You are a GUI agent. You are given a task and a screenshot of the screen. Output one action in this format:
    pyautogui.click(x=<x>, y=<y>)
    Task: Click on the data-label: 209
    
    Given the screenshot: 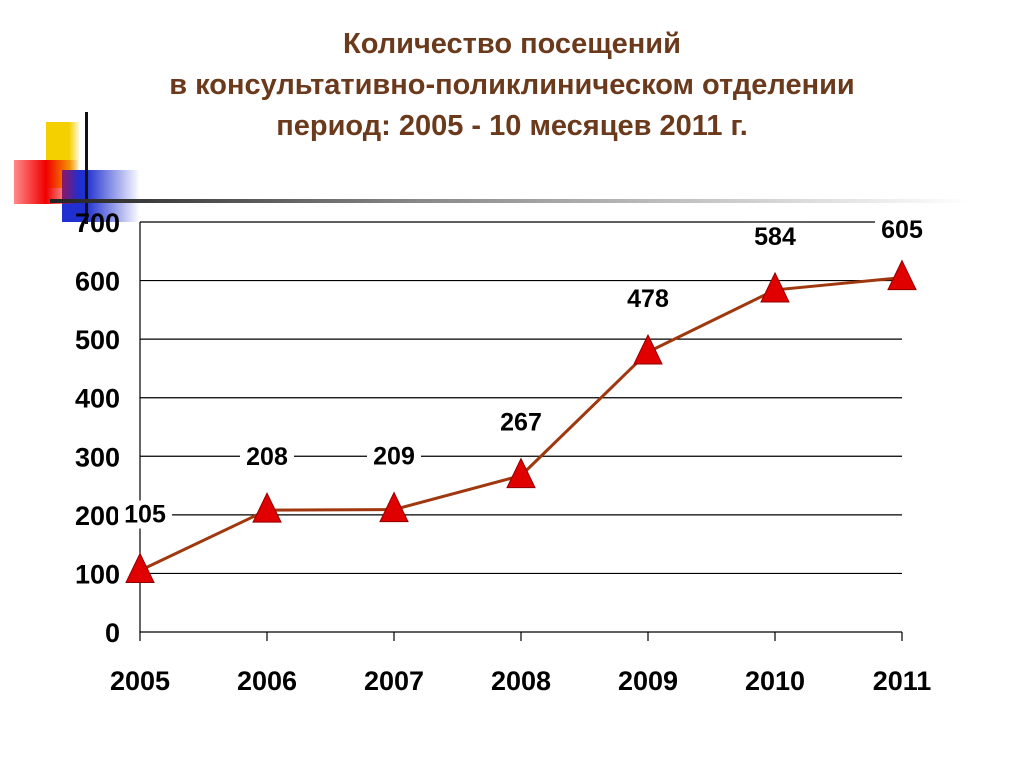 What is the action you would take?
    pyautogui.click(x=394, y=457)
    